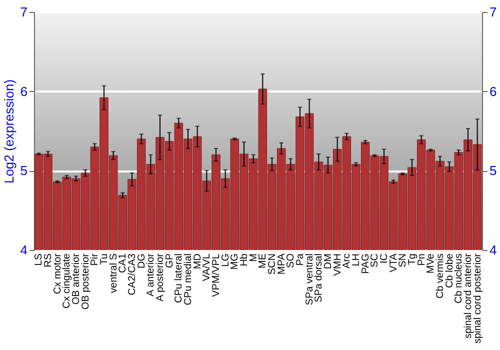 This screenshot has height=350, width=500. I want to click on y2-tick-label: 7, so click(493, 12).